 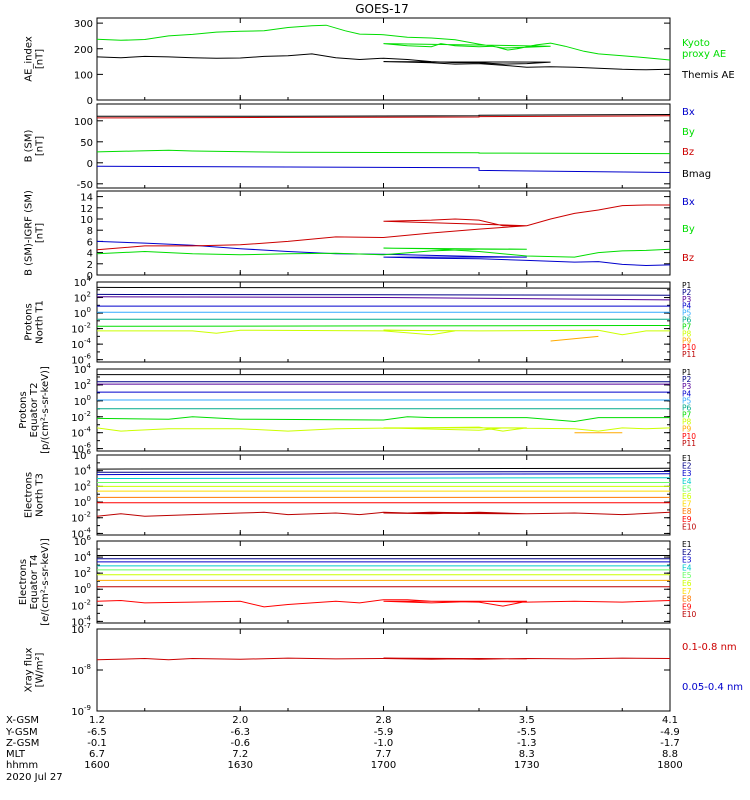 What do you see at coordinates (687, 386) in the screenshot?
I see `legend-entry: P3` at bounding box center [687, 386].